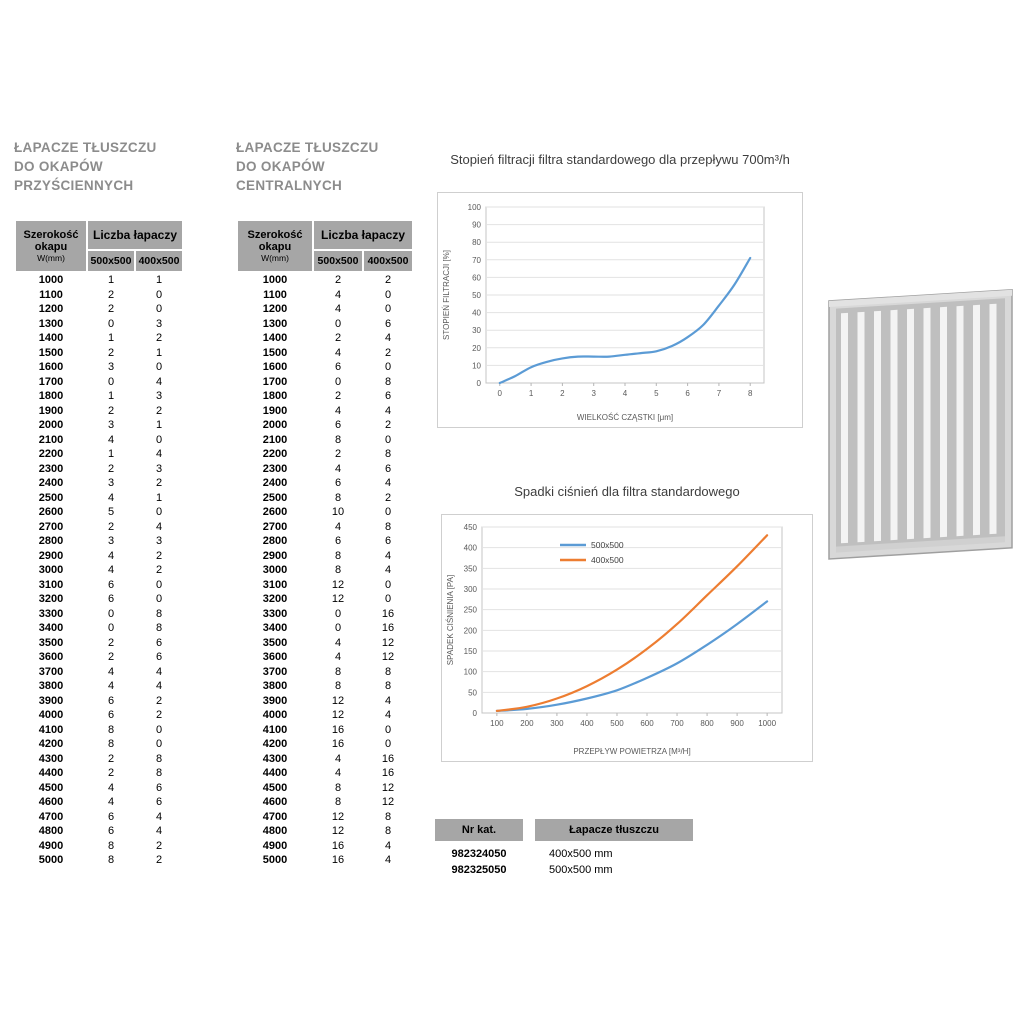  I want to click on svg-text: 50, so click(472, 692).